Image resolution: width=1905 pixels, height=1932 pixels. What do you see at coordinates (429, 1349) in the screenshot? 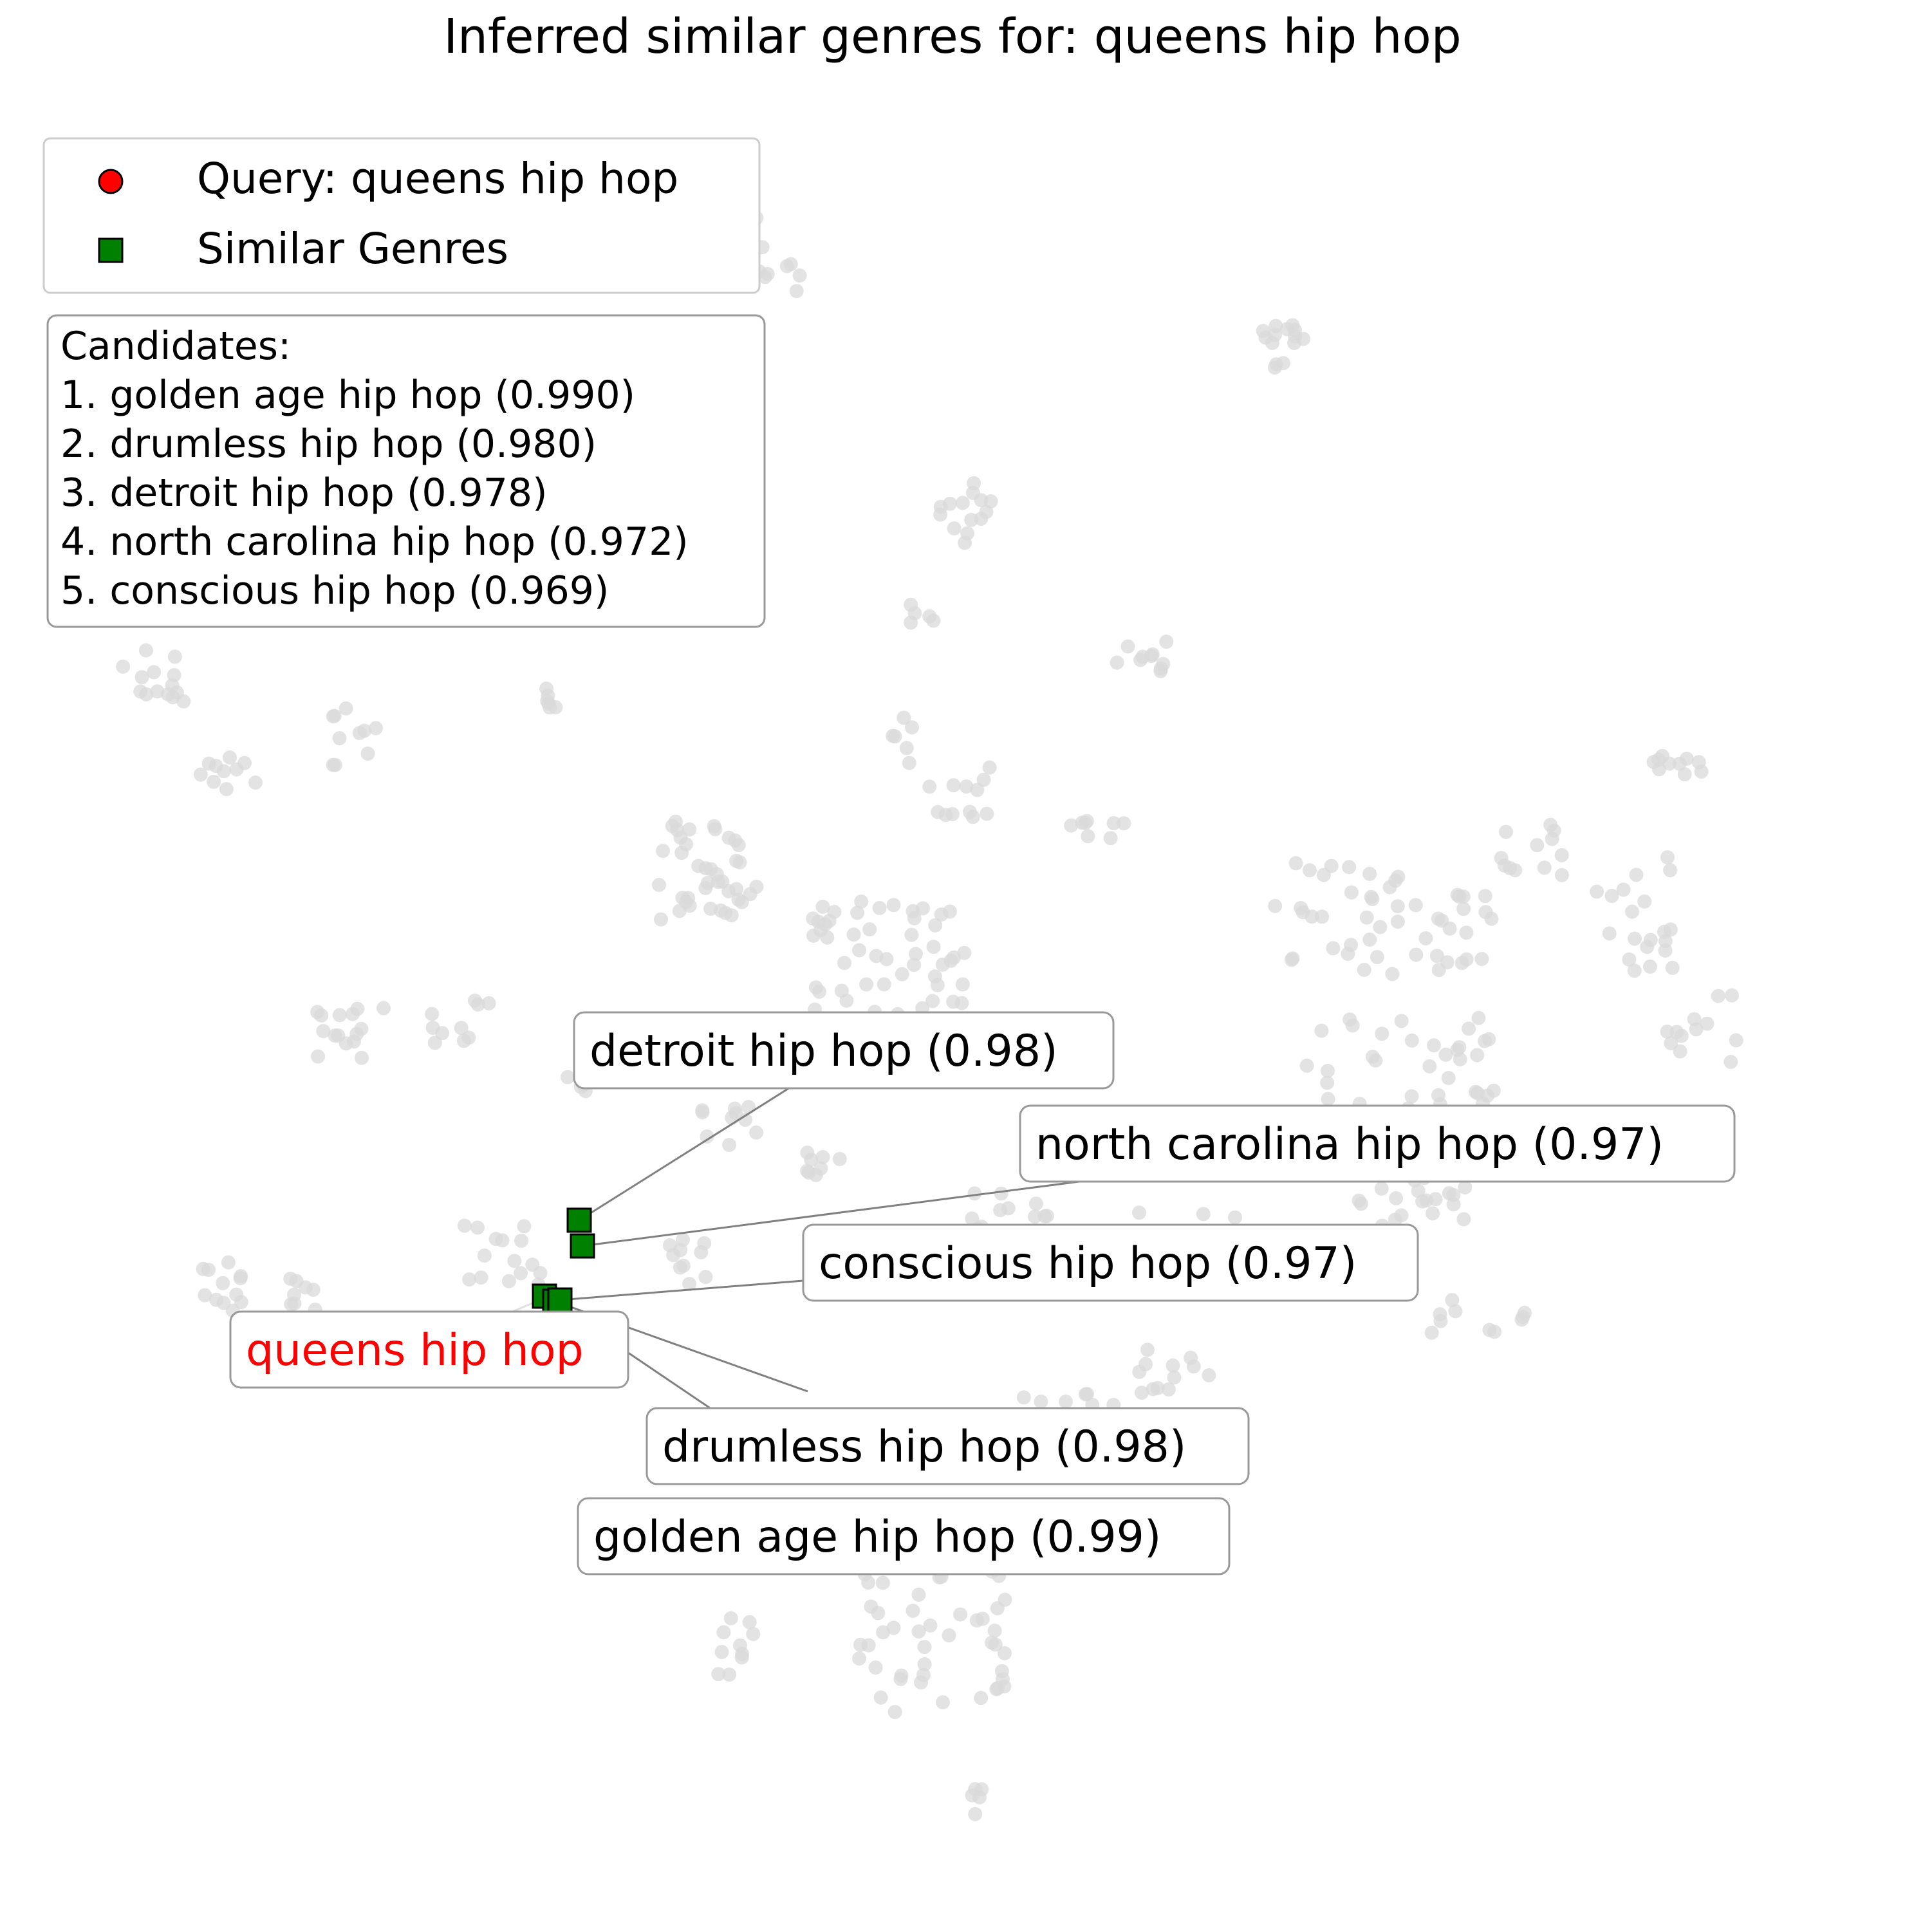
I see `query-label-box` at bounding box center [429, 1349].